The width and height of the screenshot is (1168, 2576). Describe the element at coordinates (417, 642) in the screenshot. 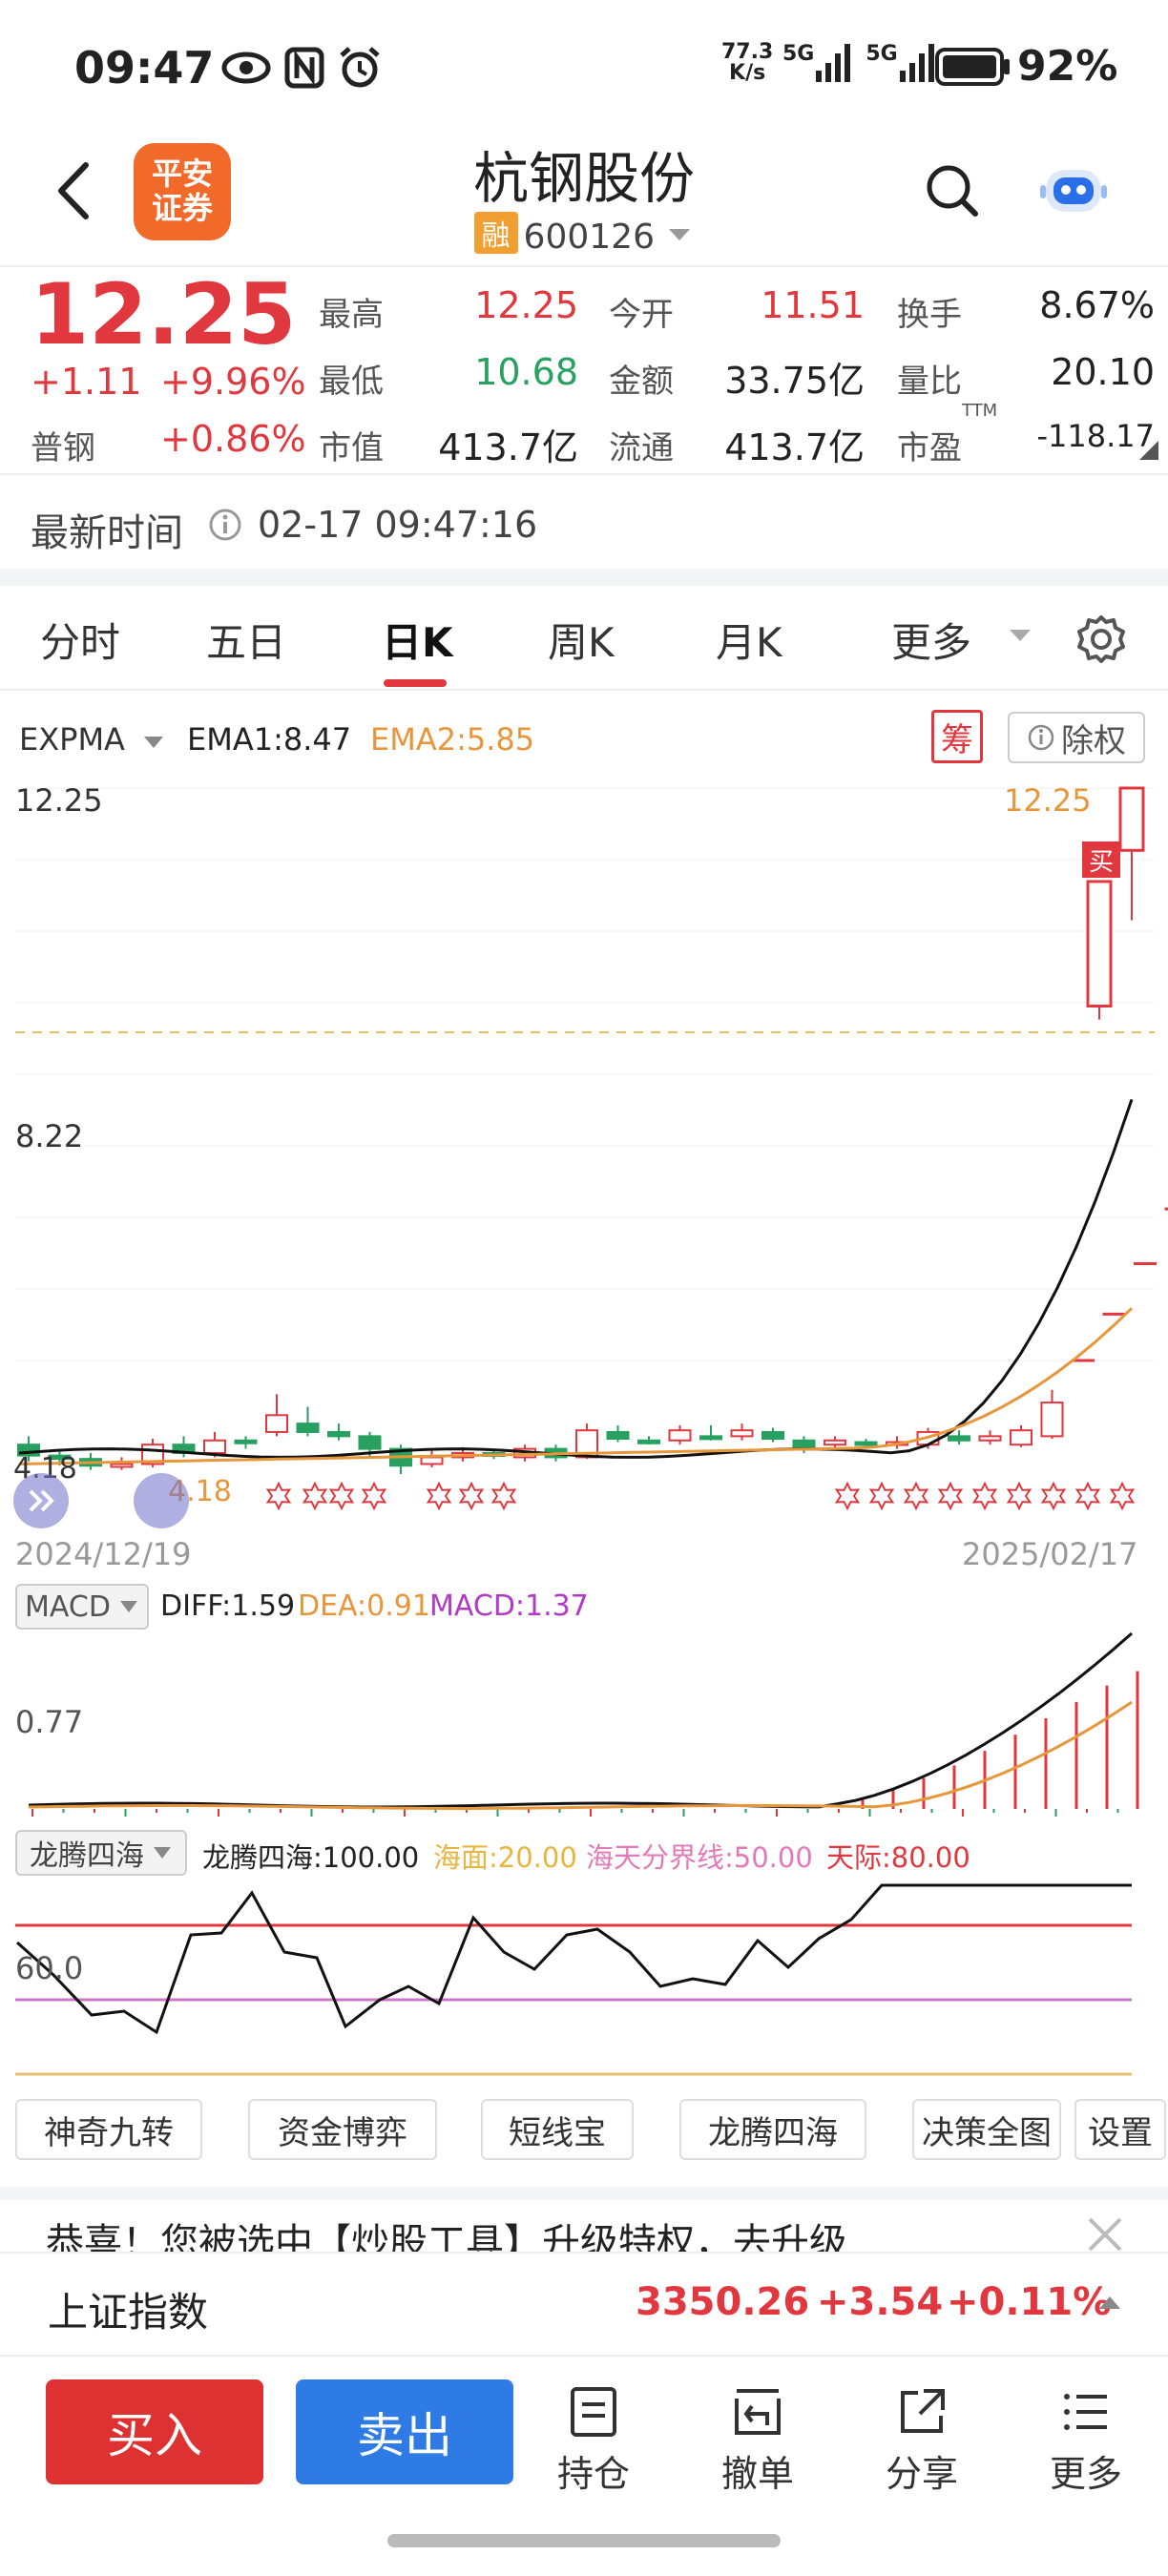

I see `tab-2: 日K` at that location.